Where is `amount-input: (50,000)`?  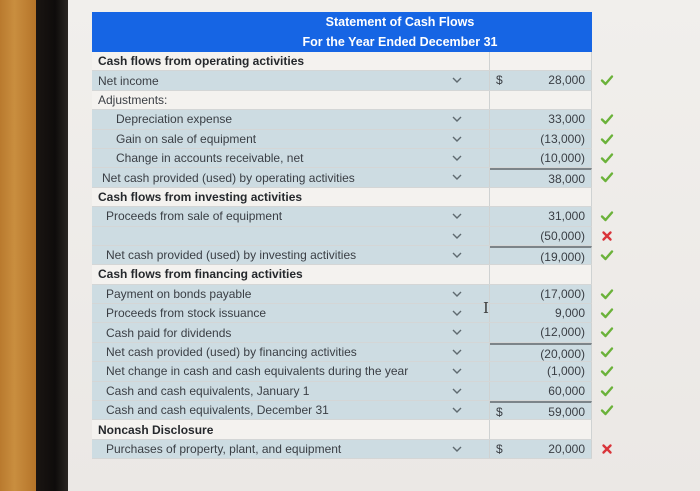
amount-input: (50,000) is located at coordinates (541, 235).